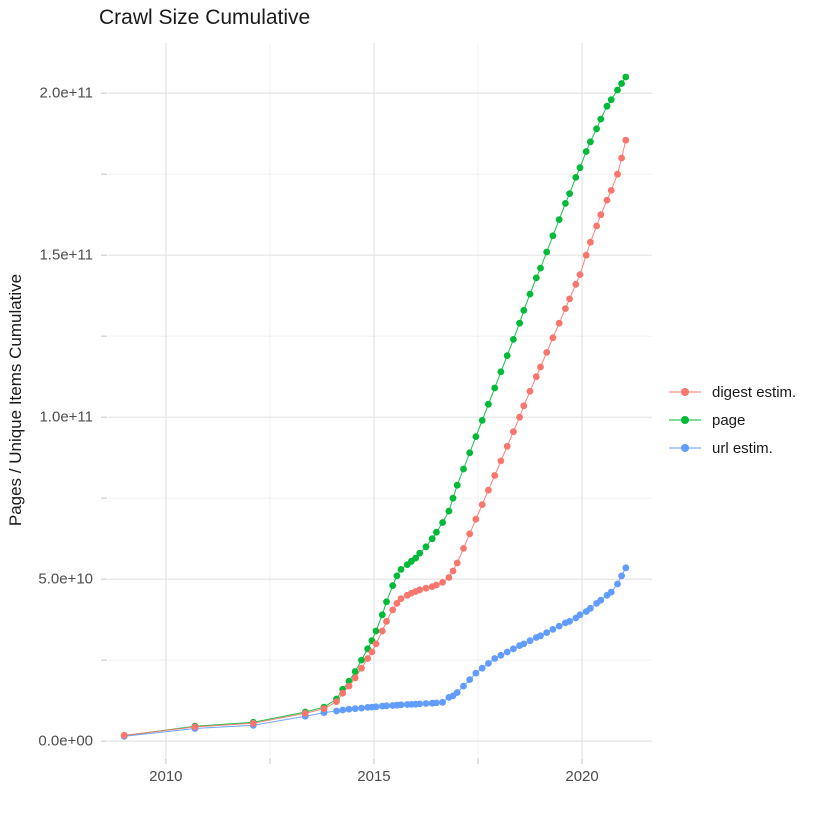 This screenshot has width=826, height=827. What do you see at coordinates (742, 448) in the screenshot?
I see `legend-label: url estim.` at bounding box center [742, 448].